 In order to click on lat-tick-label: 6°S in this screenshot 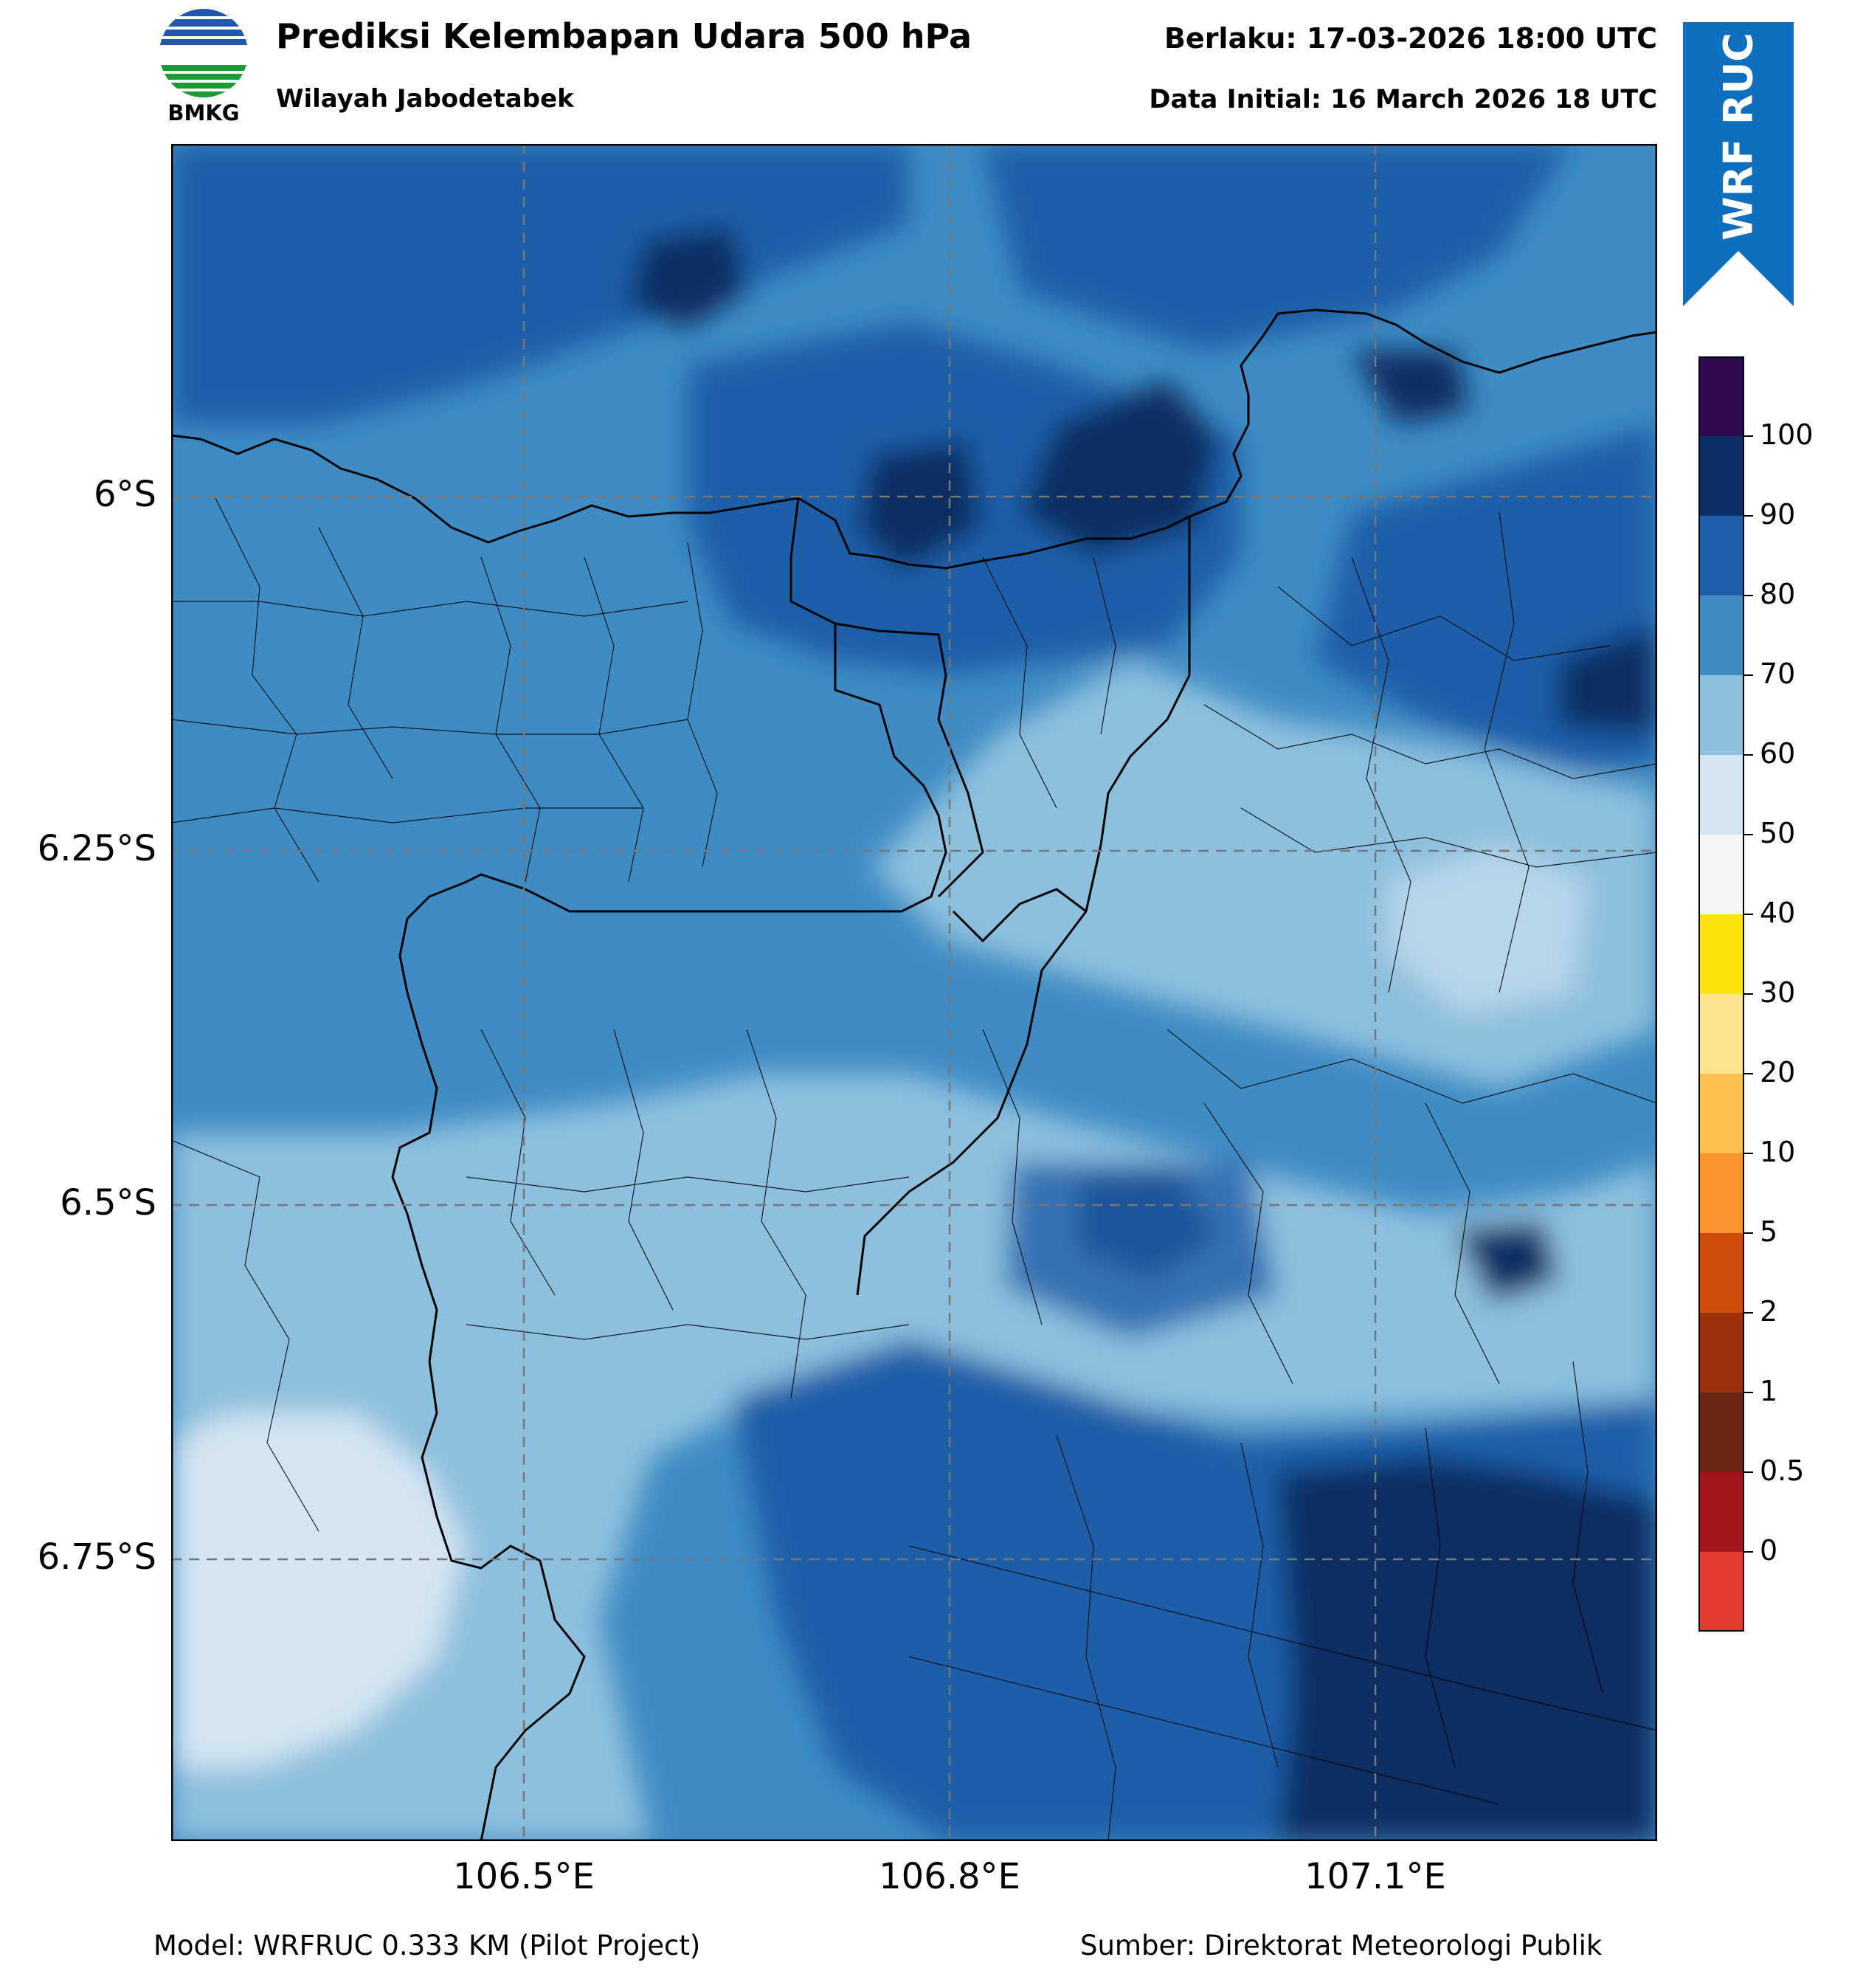, I will do `click(124, 494)`.